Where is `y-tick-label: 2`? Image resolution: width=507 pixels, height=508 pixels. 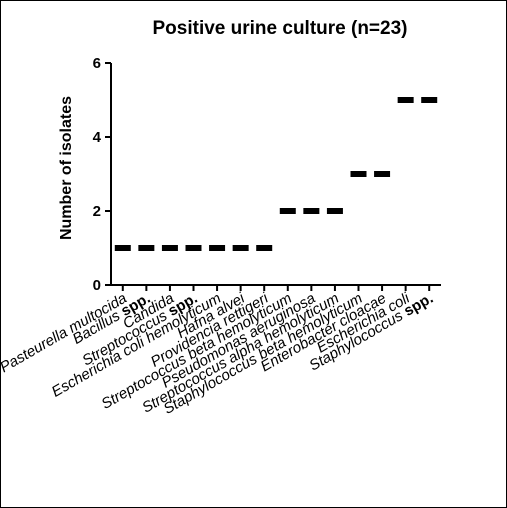
y-tick-label: 2 is located at coordinates (97, 211).